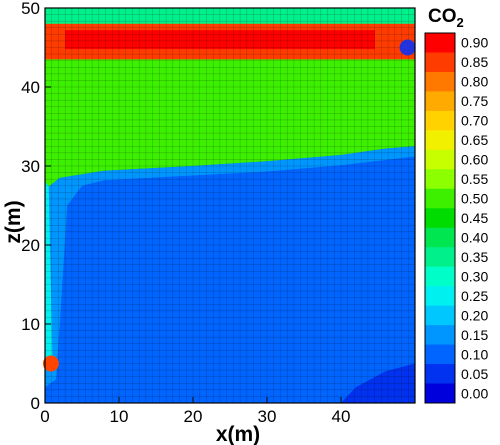 The image size is (500, 445). Describe the element at coordinates (474, 257) in the screenshot. I see `colorbar-tick-label: 0.35` at that location.